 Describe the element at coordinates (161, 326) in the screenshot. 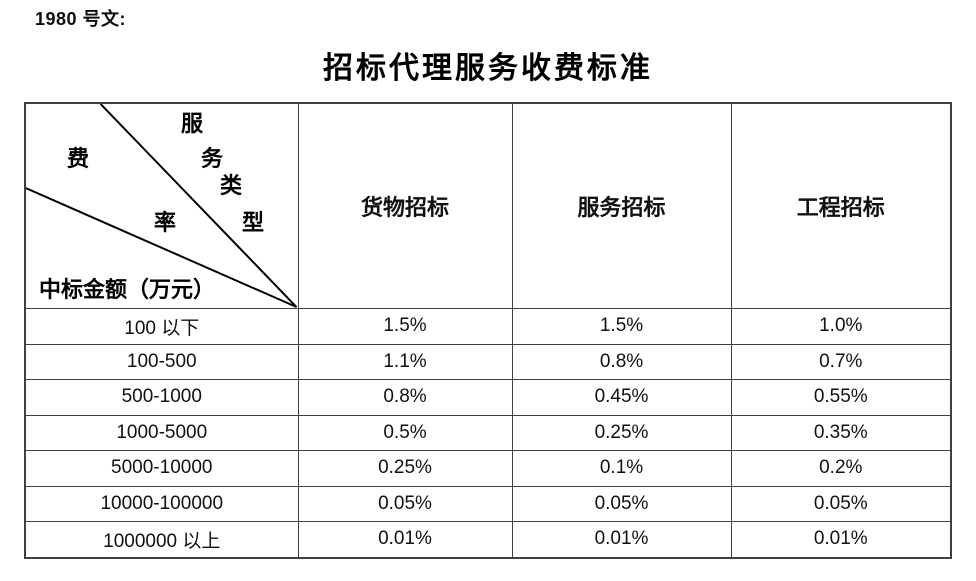

I see `amount-range-cell: 100 以下` at that location.